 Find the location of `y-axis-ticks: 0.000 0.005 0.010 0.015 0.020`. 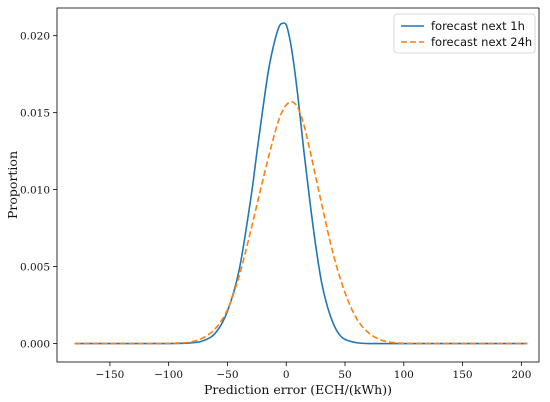

y-axis-ticks: 0.000 0.005 0.010 0.015 0.020 is located at coordinates (38, 190).